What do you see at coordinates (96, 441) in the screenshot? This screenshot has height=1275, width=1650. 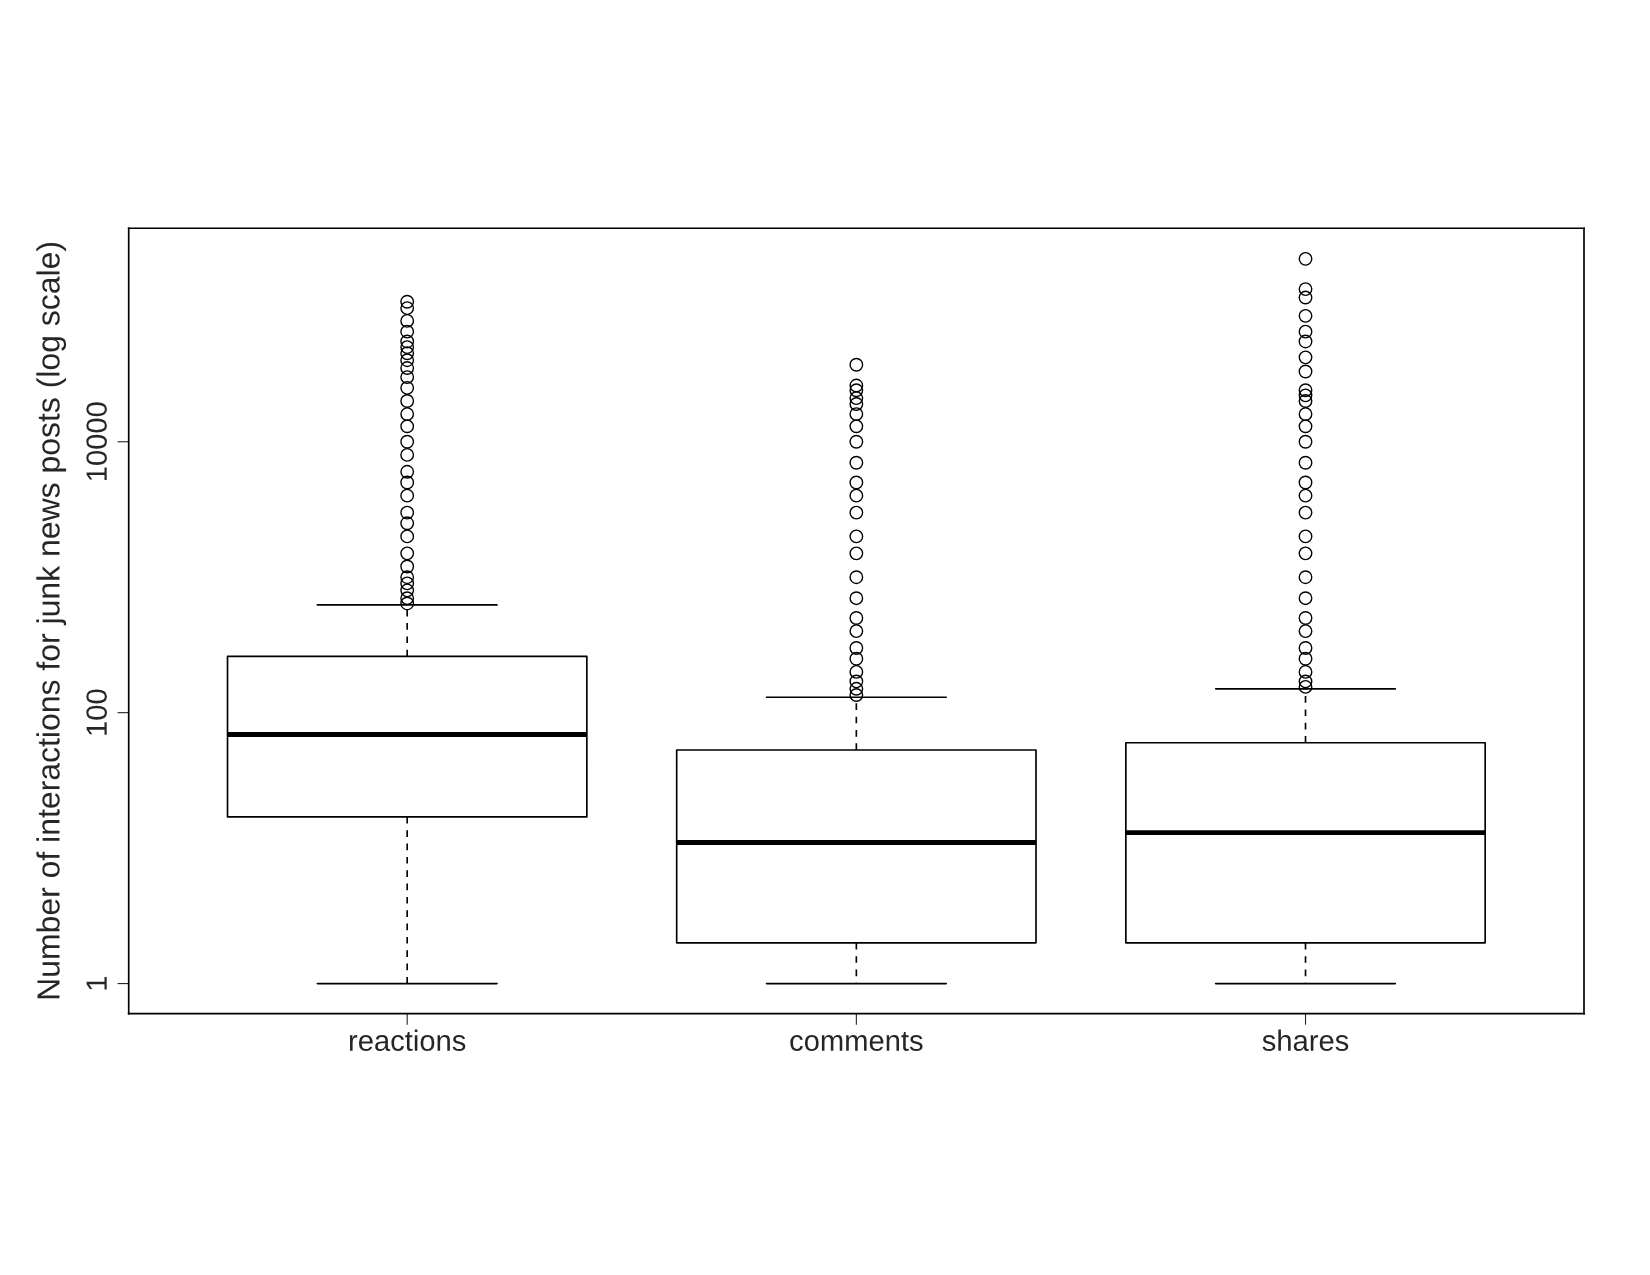 I see `y-tick-label: 10000` at bounding box center [96, 441].